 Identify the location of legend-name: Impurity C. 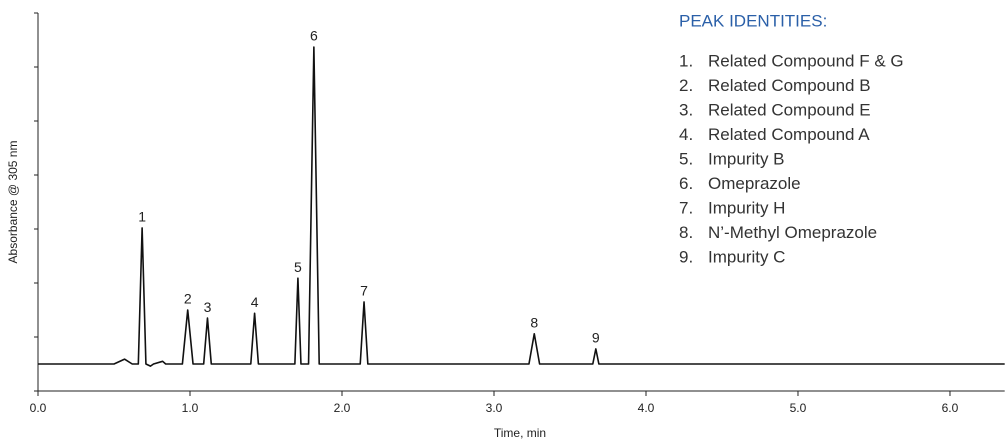
(746, 256).